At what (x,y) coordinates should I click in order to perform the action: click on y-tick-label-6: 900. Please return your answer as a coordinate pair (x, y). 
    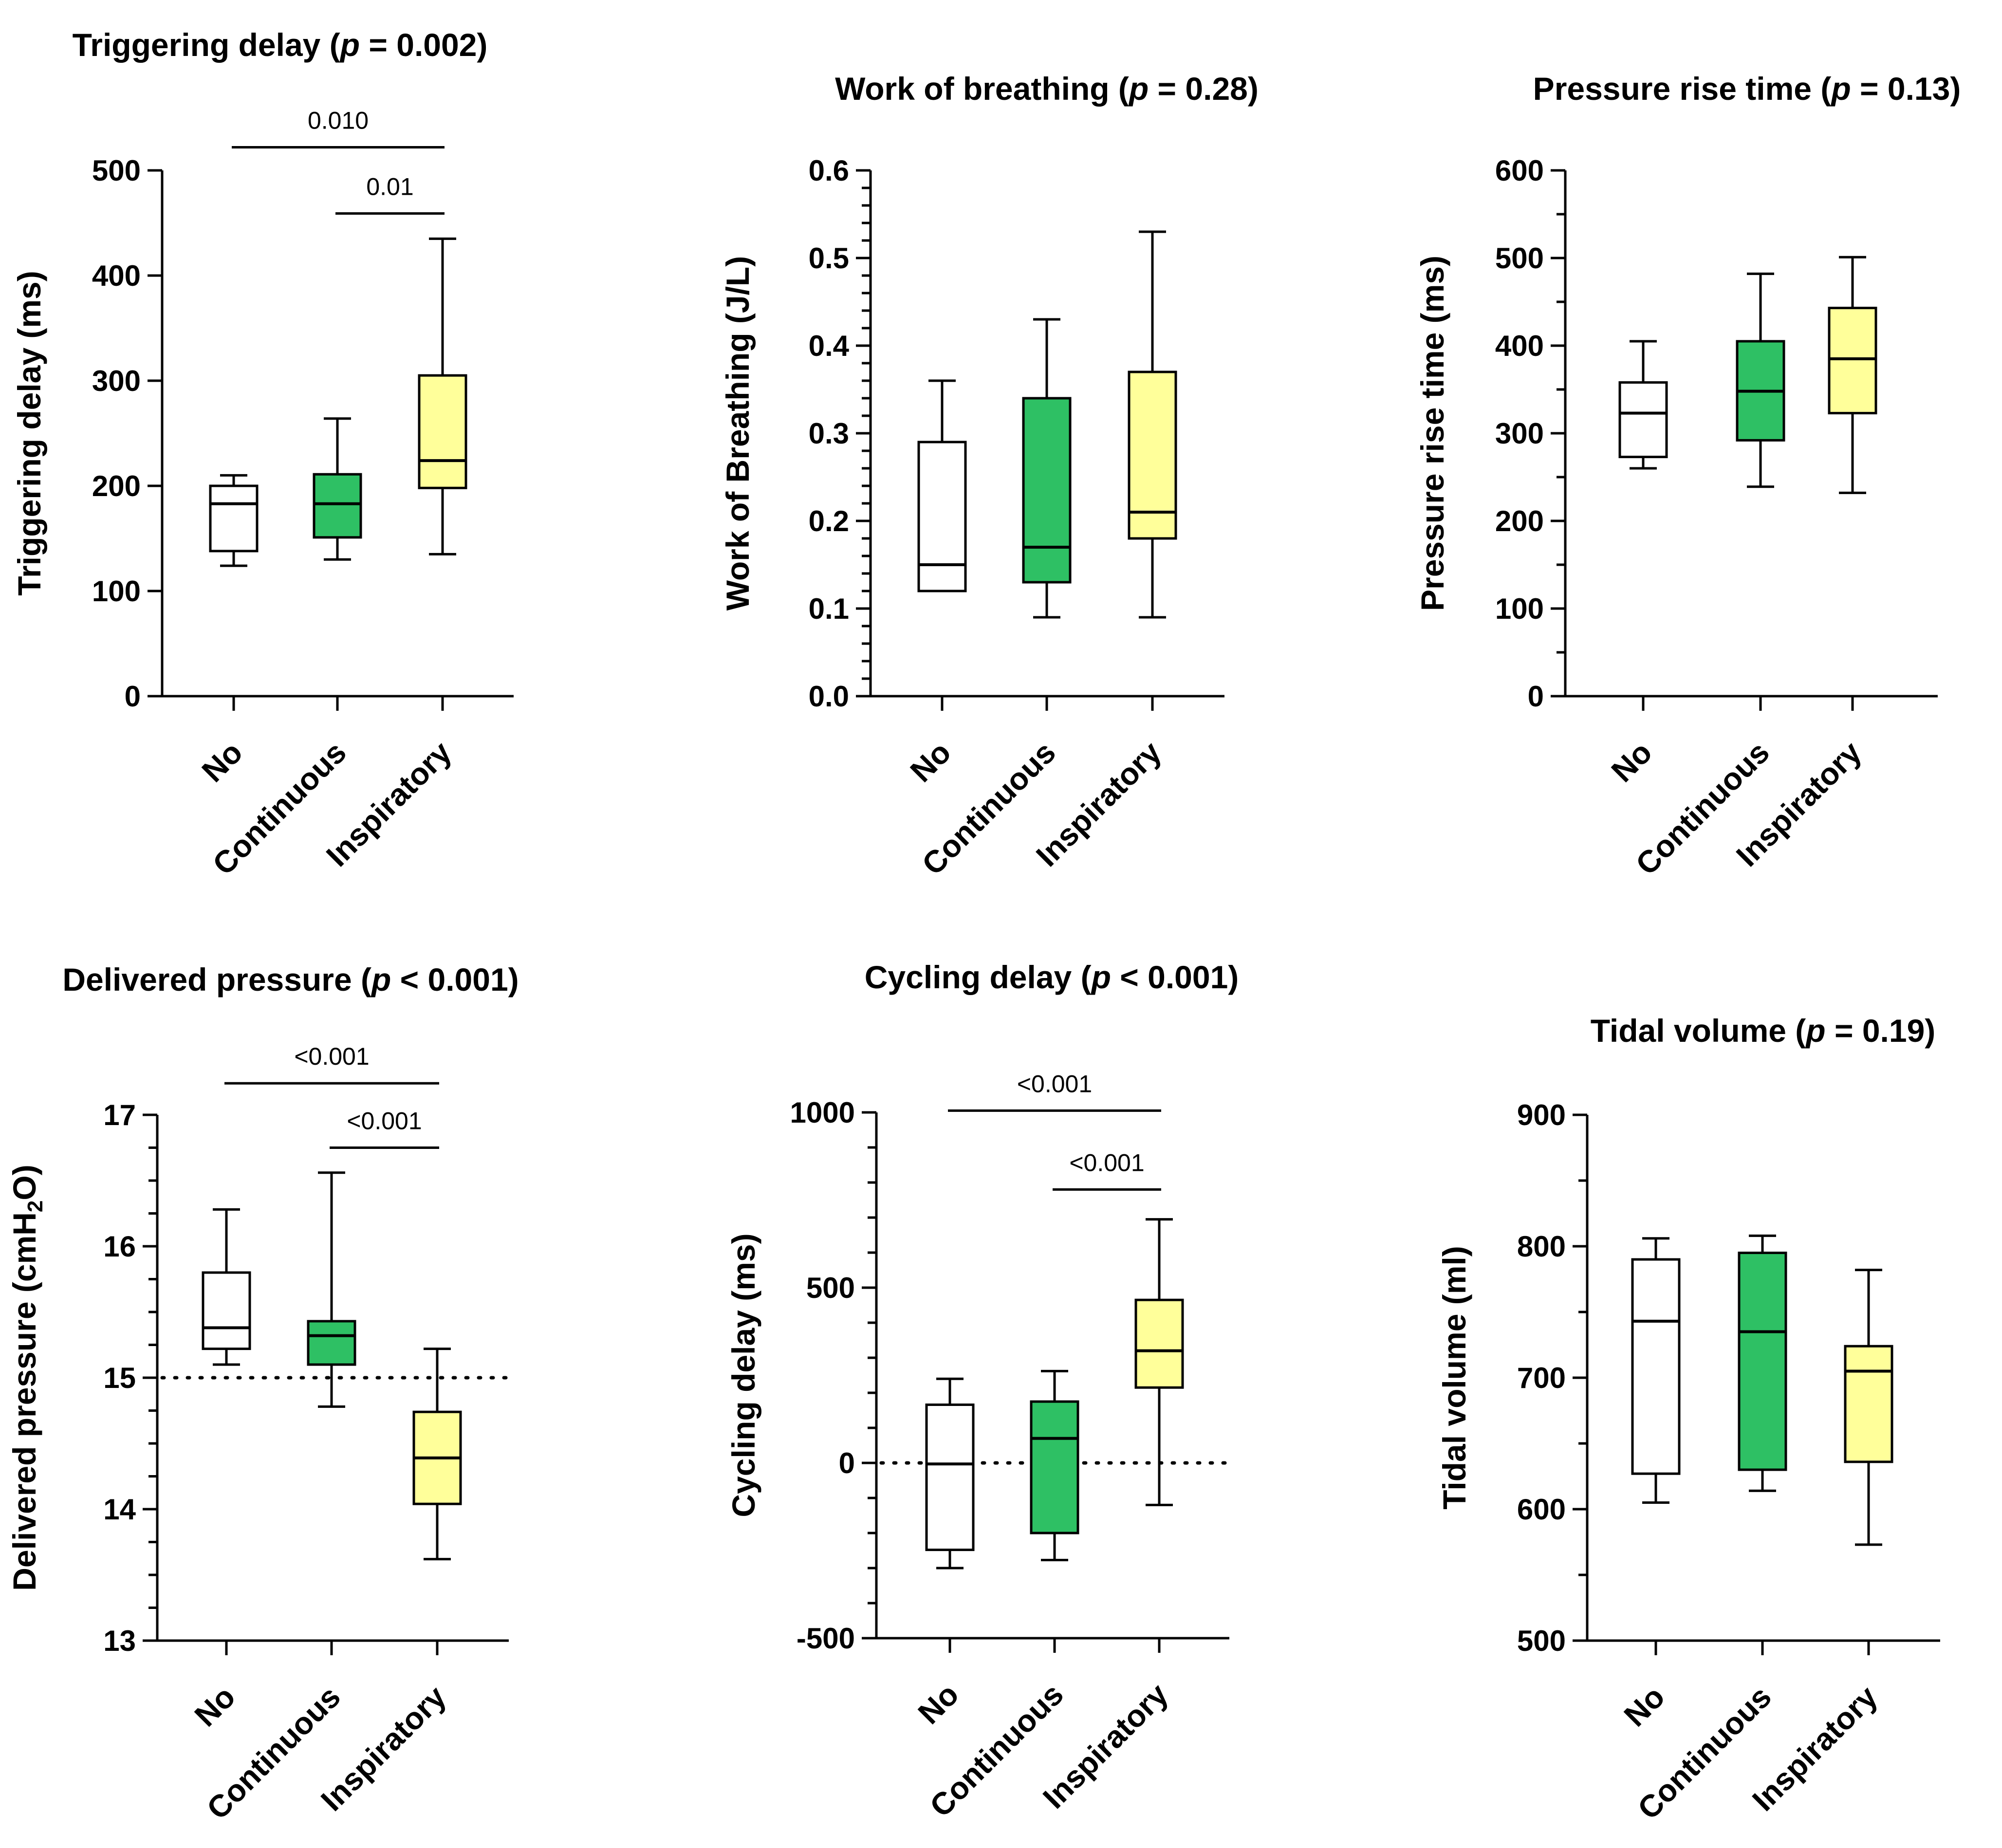
    Looking at the image, I should click on (1541, 1115).